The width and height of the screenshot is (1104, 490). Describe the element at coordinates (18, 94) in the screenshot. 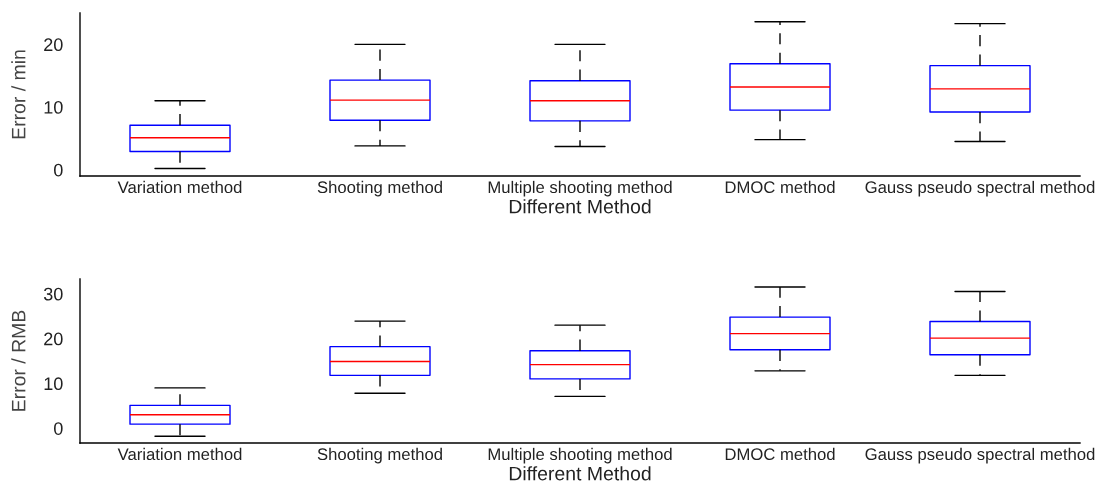

I see `y-axis-title: Error / min` at that location.